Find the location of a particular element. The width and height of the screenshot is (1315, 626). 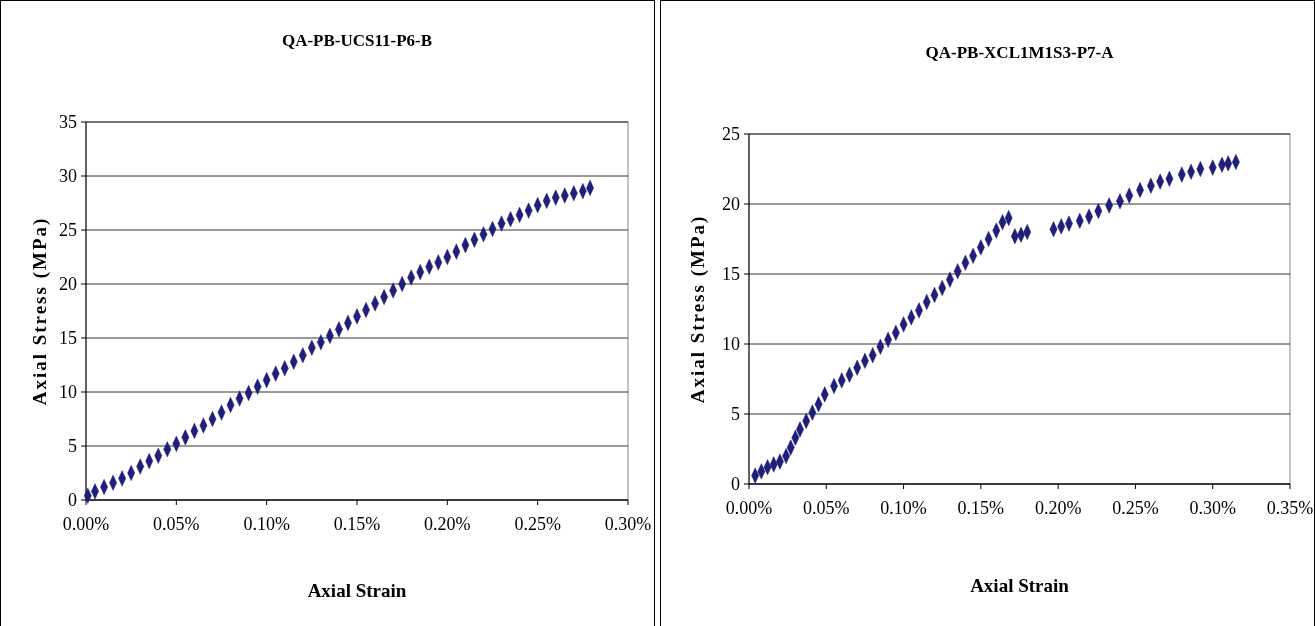

x-tick-label: 0.35% is located at coordinates (1290, 508).